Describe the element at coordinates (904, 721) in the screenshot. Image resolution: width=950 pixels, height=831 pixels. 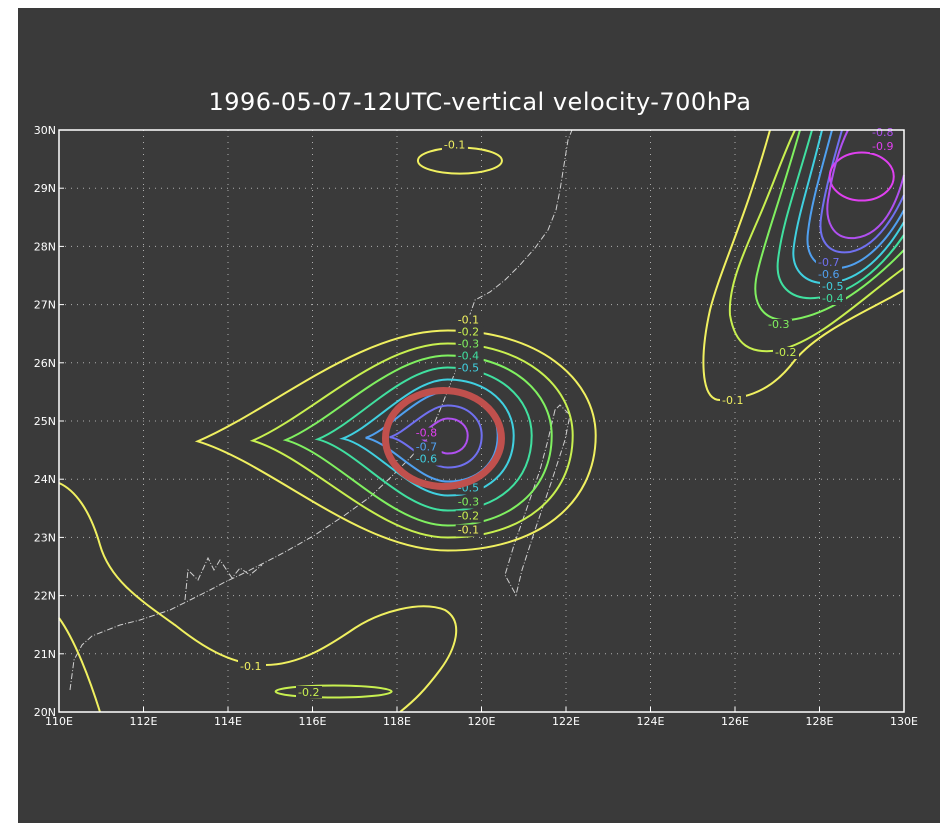
I see `x-tick-label: 130E` at that location.